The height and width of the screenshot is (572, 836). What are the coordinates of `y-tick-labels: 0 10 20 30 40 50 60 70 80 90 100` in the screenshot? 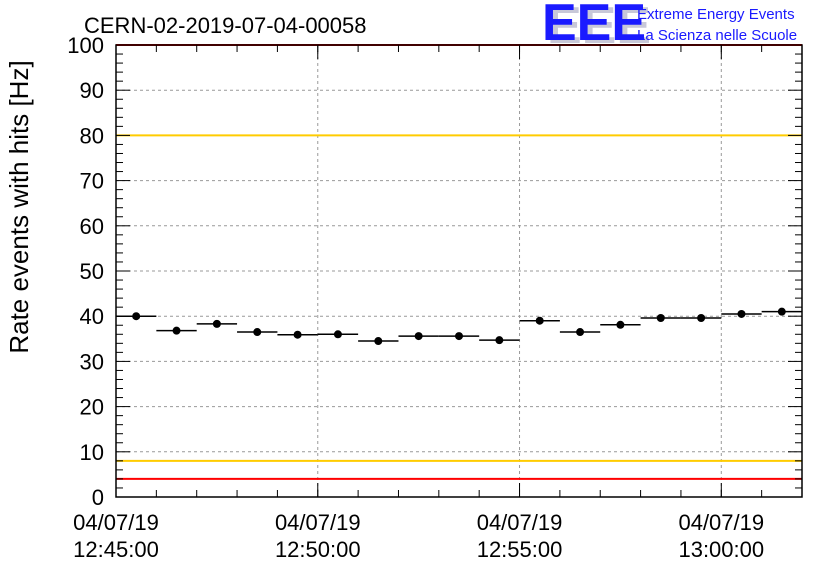 It's located at (85, 271).